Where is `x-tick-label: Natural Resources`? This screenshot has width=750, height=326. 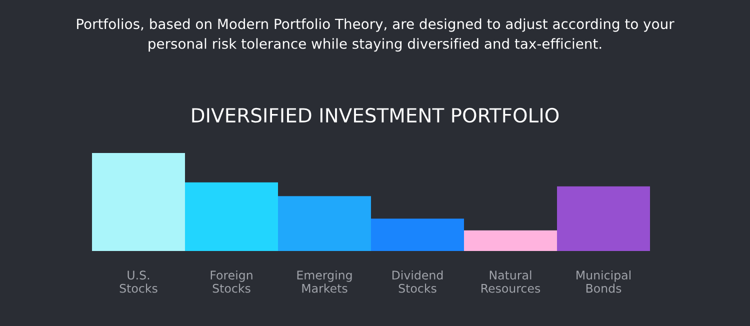 x-tick-label: Natural Resources is located at coordinates (511, 281).